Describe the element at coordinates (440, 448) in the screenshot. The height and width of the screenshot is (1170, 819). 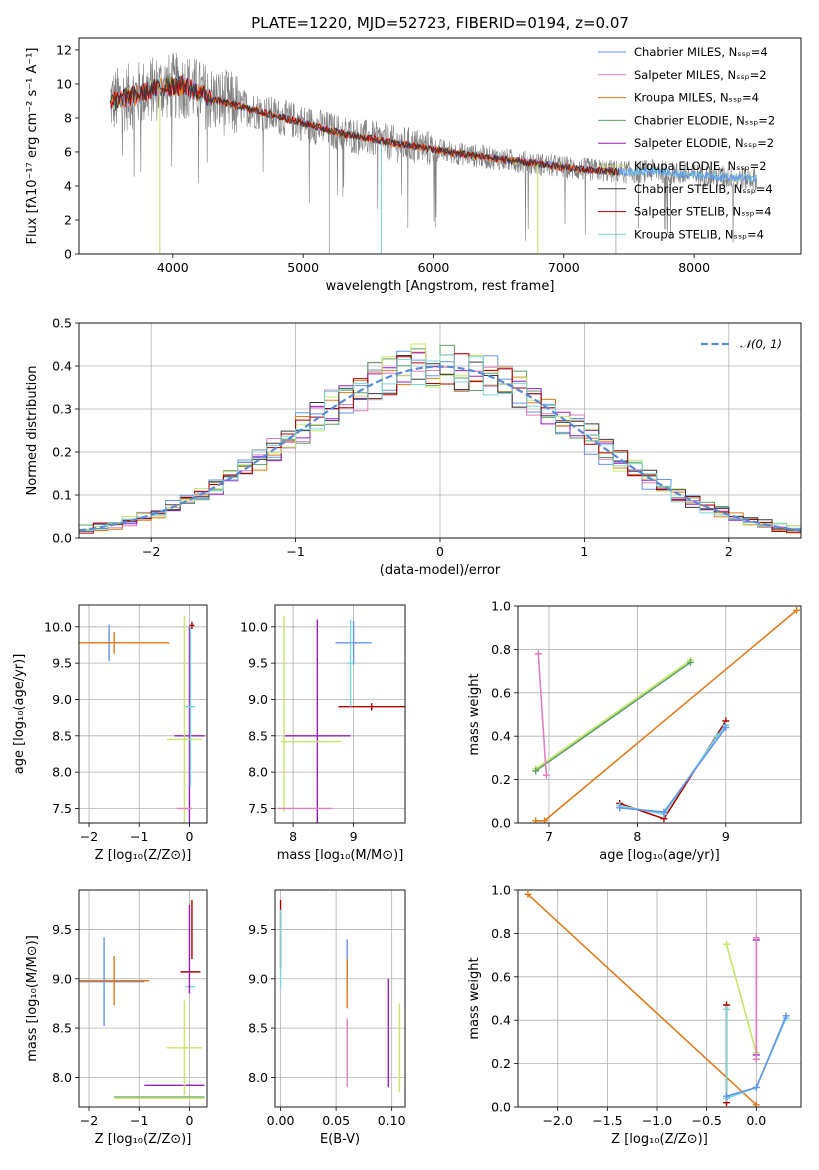
I see `normal-distribution-line` at that location.